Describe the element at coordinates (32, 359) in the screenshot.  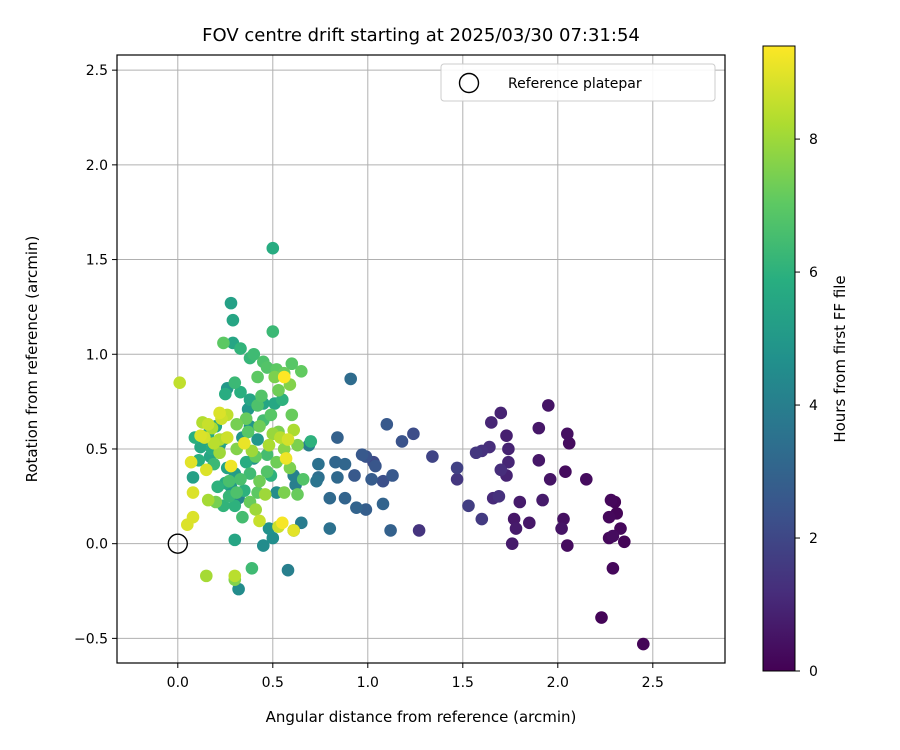
I see `y-axis-label: Rotation from reference (arcmin)` at that location.